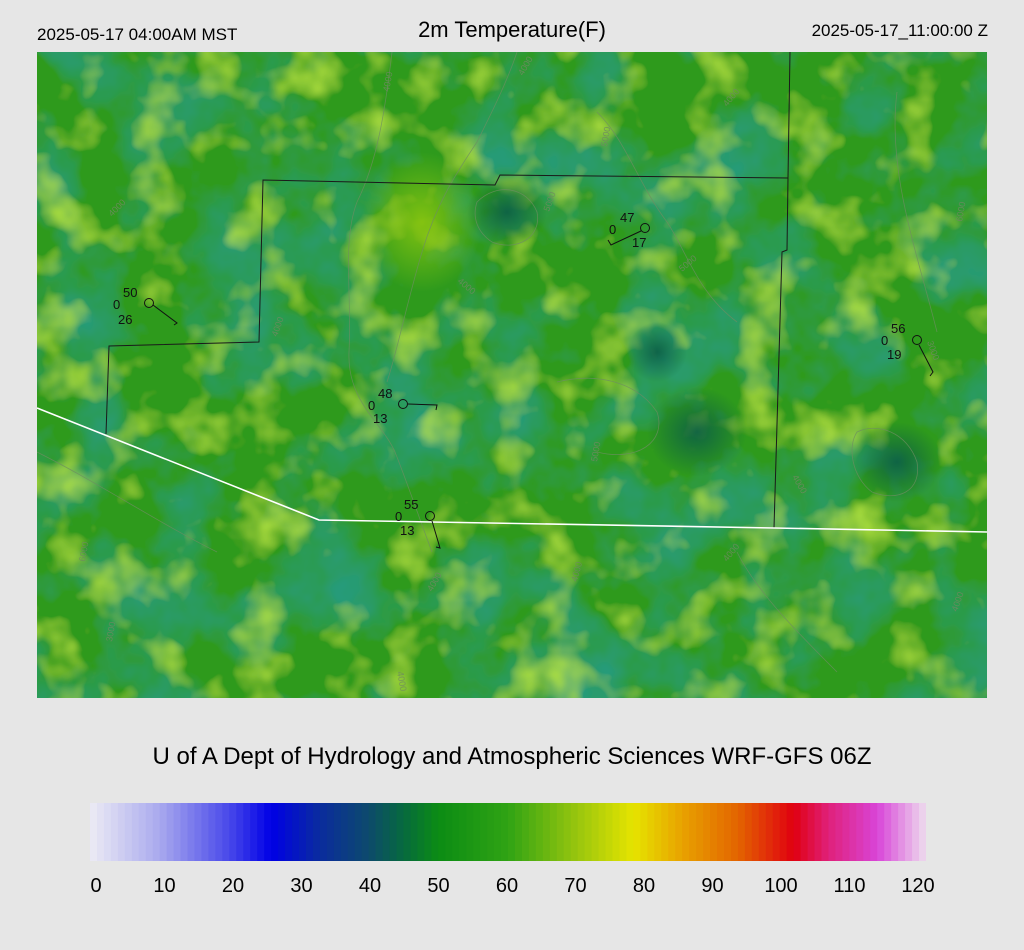 This screenshot has height=950, width=1024. Describe the element at coordinates (639, 242) in the screenshot. I see `station-dewpoint: 17` at that location.